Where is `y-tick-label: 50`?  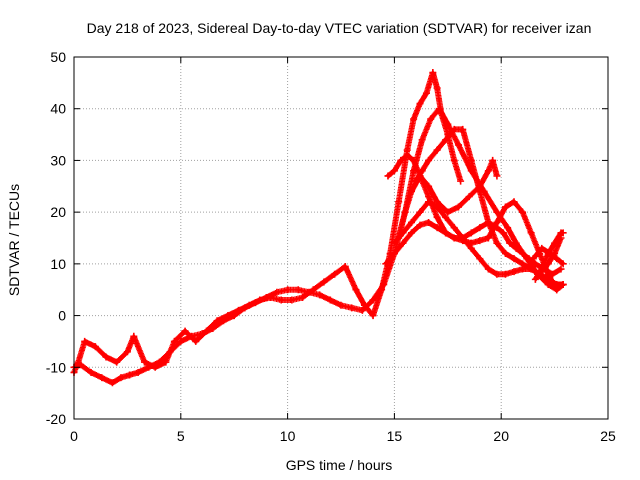
y-tick-label: 50 is located at coordinates (58, 57).